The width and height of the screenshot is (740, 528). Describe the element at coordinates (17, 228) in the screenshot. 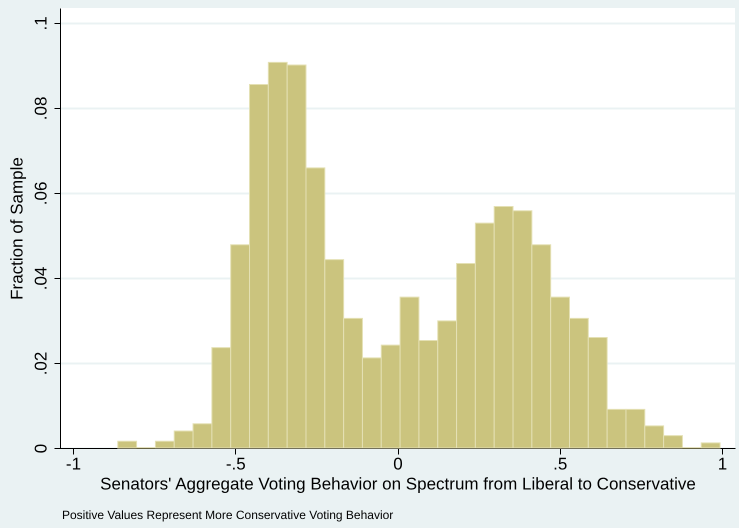

I see `y-axis-title: Fraction of Sample` at that location.